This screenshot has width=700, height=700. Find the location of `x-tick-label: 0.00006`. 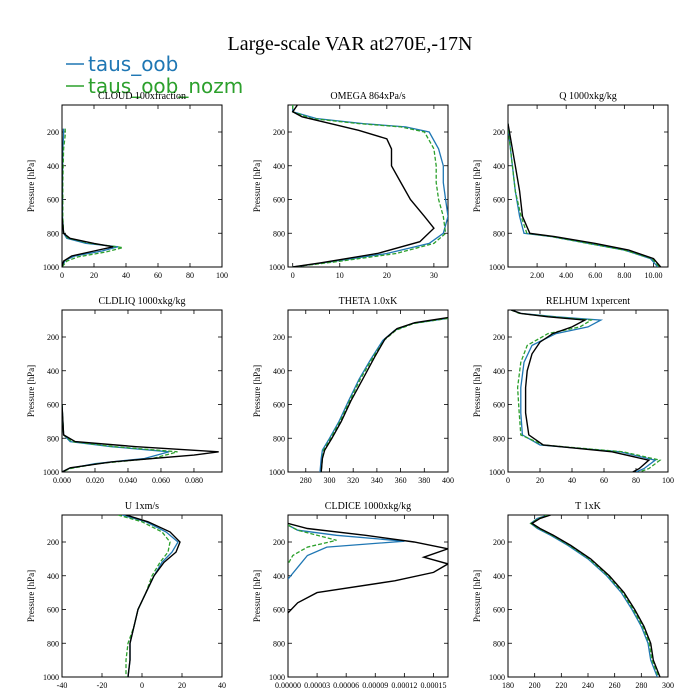

x-tick-label: 0.00006 is located at coordinates (346, 685).